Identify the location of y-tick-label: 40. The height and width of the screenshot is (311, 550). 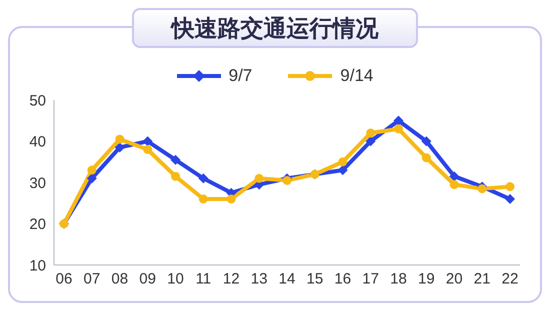
(37, 142).